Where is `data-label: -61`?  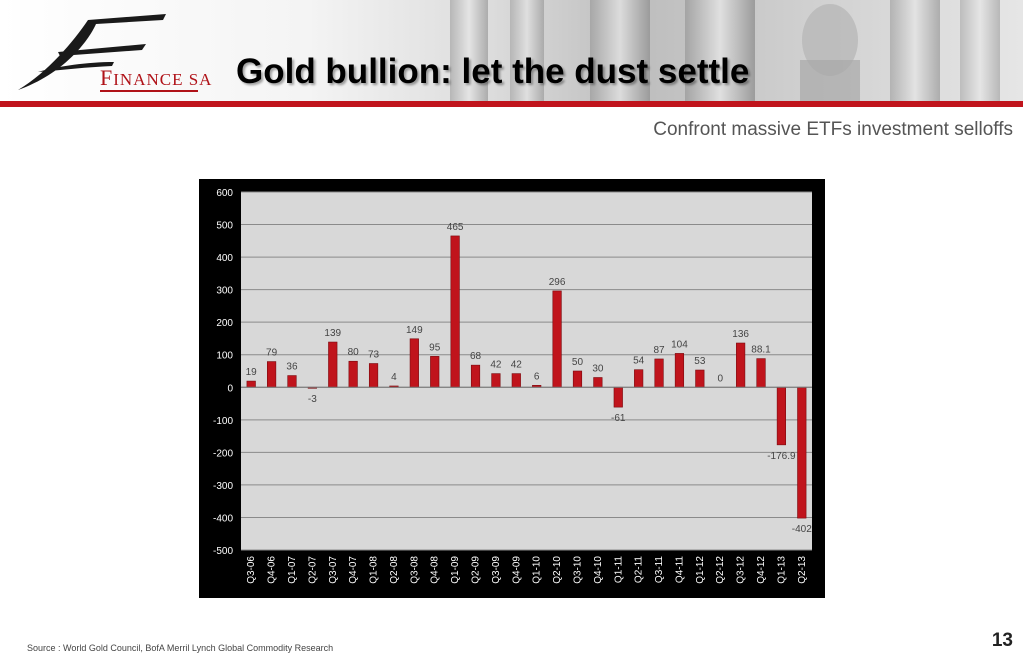 data-label: -61 is located at coordinates (618, 418).